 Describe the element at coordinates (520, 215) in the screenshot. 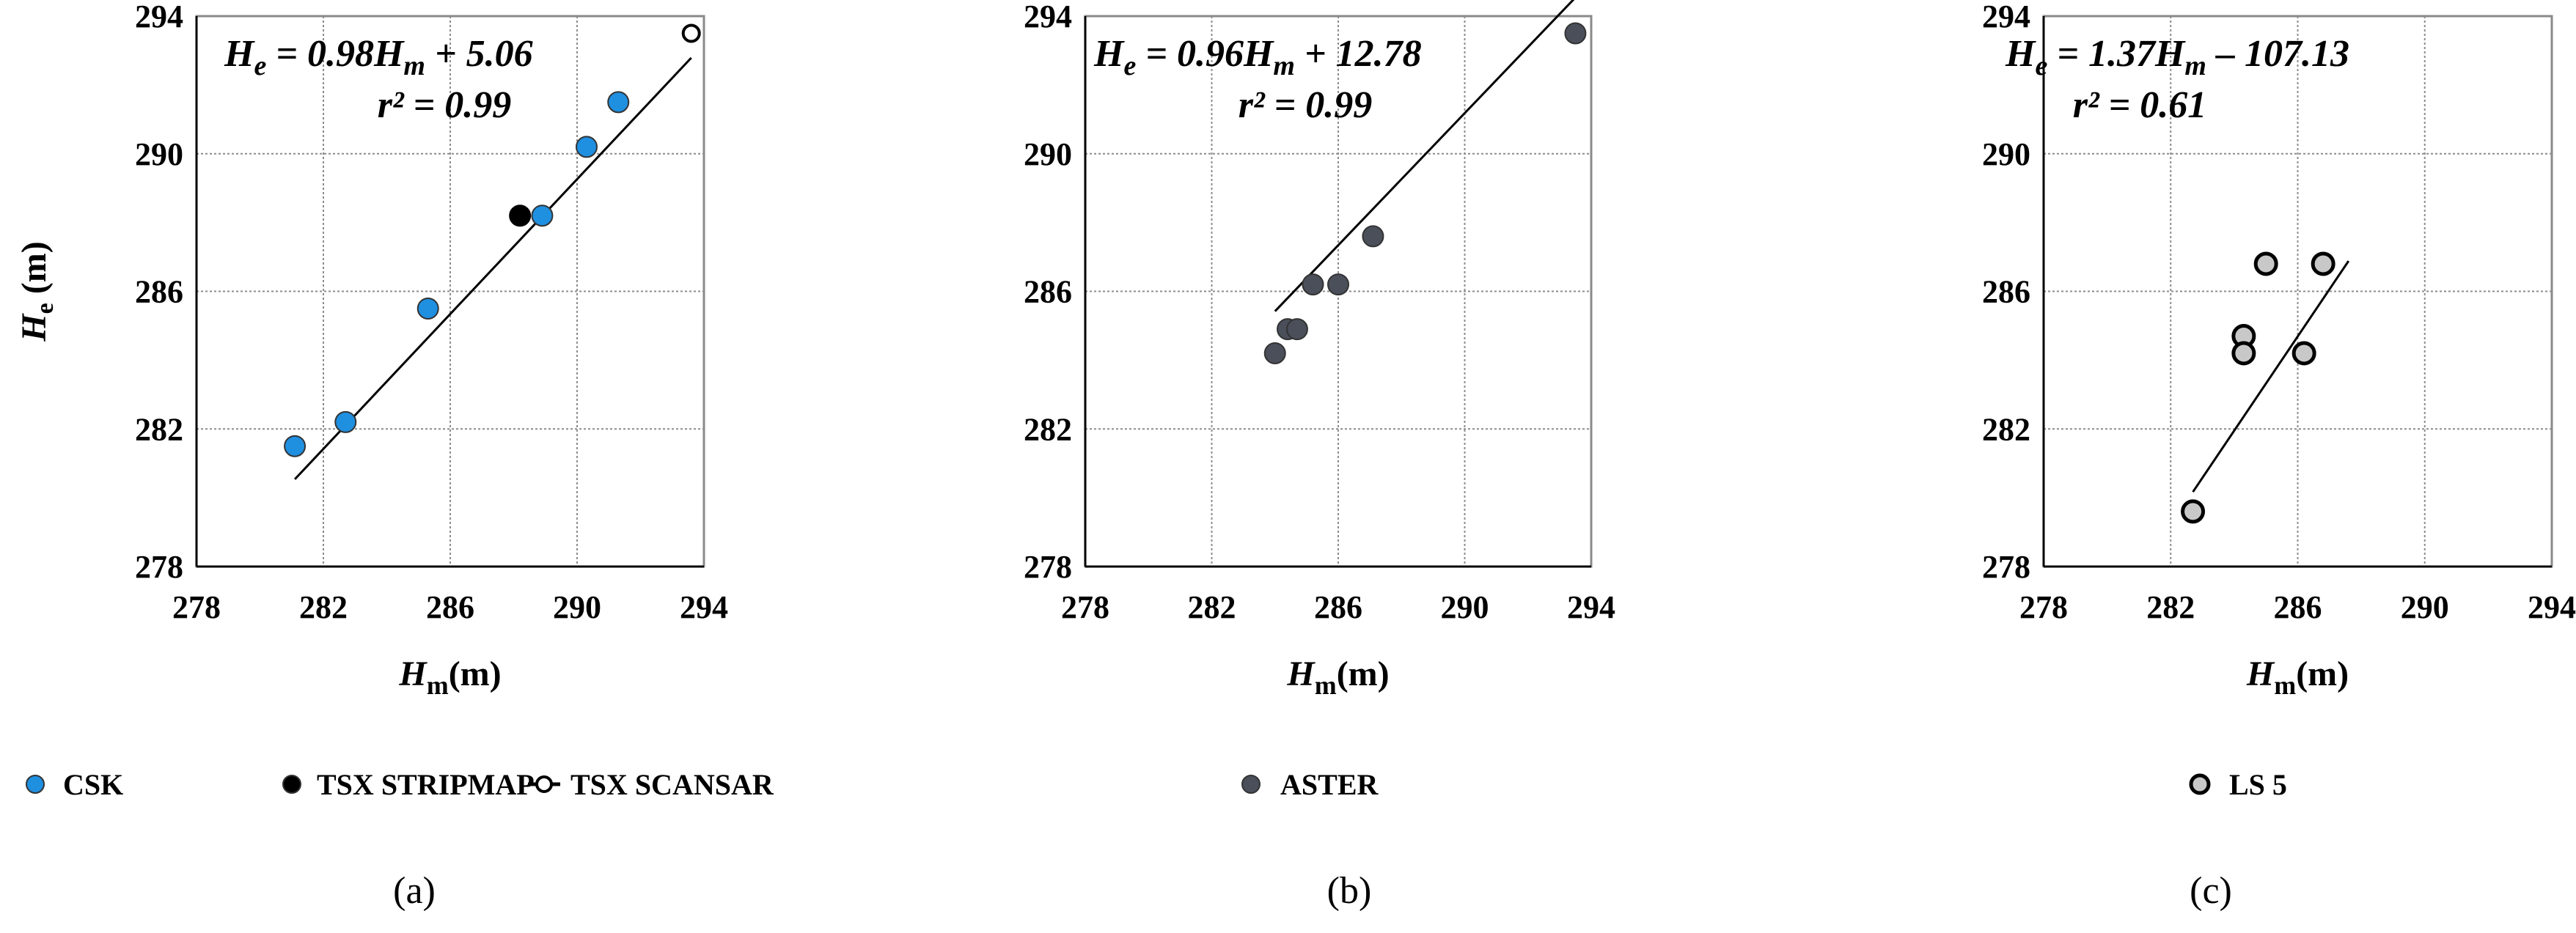

I see `data-point-tsx-stripmap` at that location.